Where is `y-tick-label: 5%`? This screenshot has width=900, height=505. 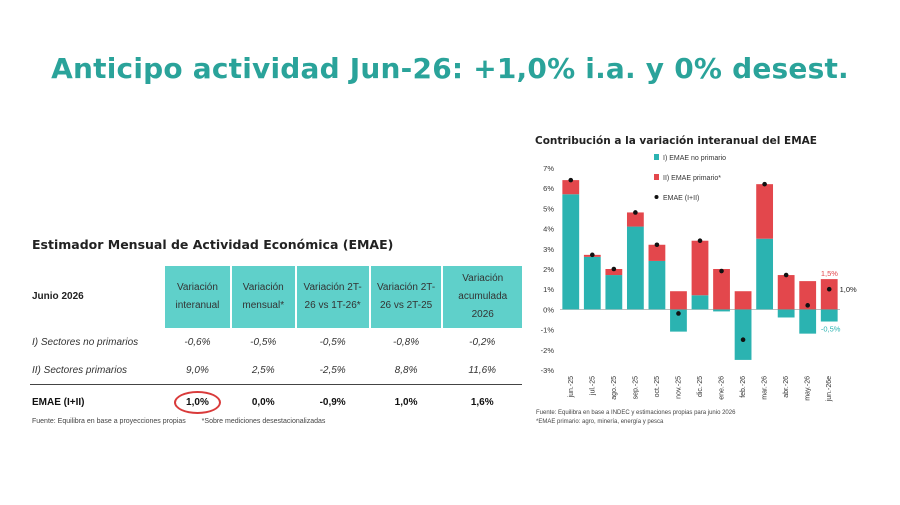 y-tick-label: 5% is located at coordinates (548, 208).